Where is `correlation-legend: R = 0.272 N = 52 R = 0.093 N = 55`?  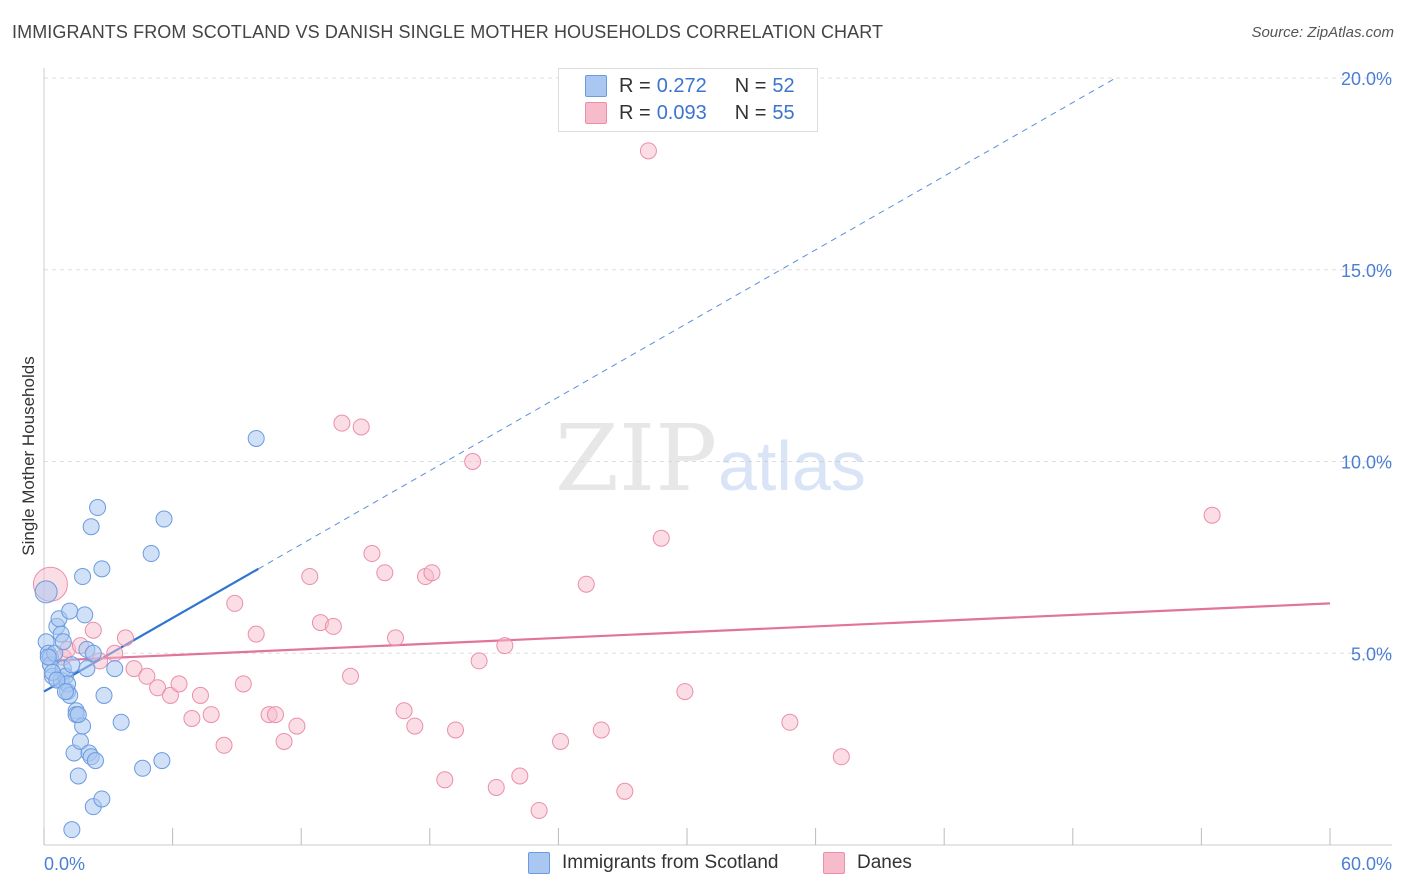 correlation-legend: R = 0.272 N = 52 R = 0.093 N = 55 is located at coordinates (688, 100).